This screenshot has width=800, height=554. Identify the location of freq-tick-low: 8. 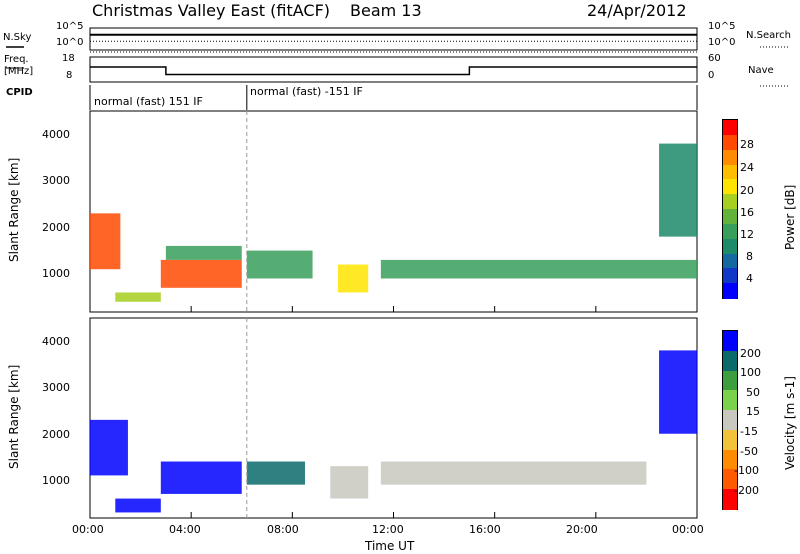
(69, 75).